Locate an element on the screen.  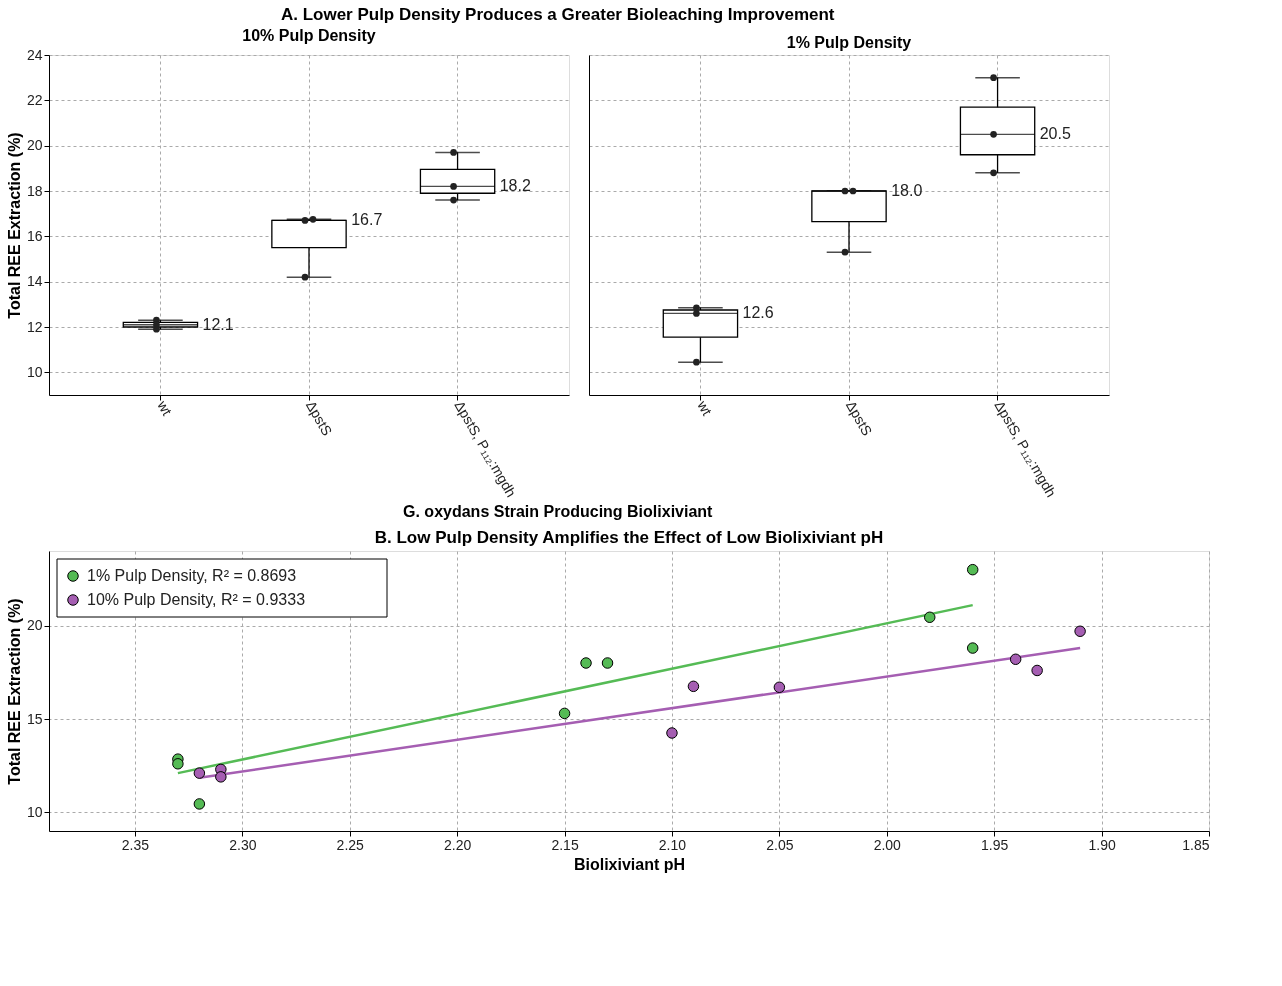
chart-title: A. Lower Pulp Density Produces a Greater Bioleaching Improvement is located at coordinates (557, 14).